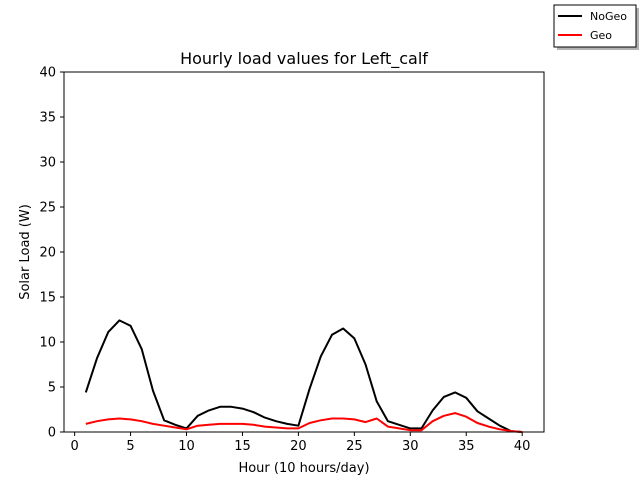  I want to click on y-tick-label: 20, so click(47, 253).